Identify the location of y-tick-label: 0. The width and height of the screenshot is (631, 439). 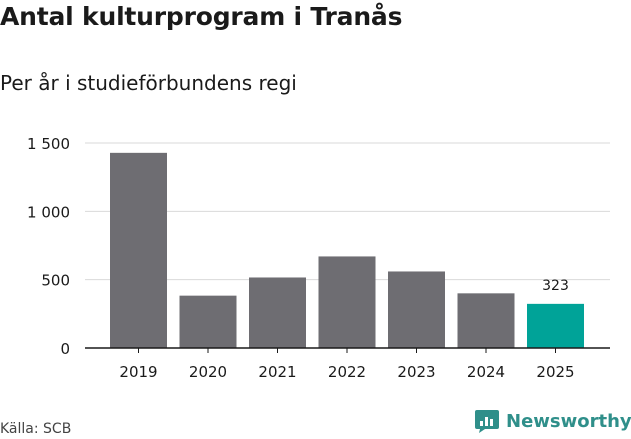
(65, 349).